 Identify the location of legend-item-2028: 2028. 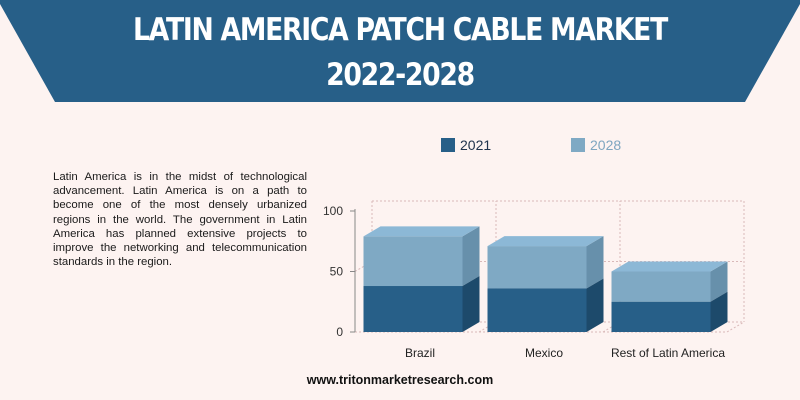
(596, 145).